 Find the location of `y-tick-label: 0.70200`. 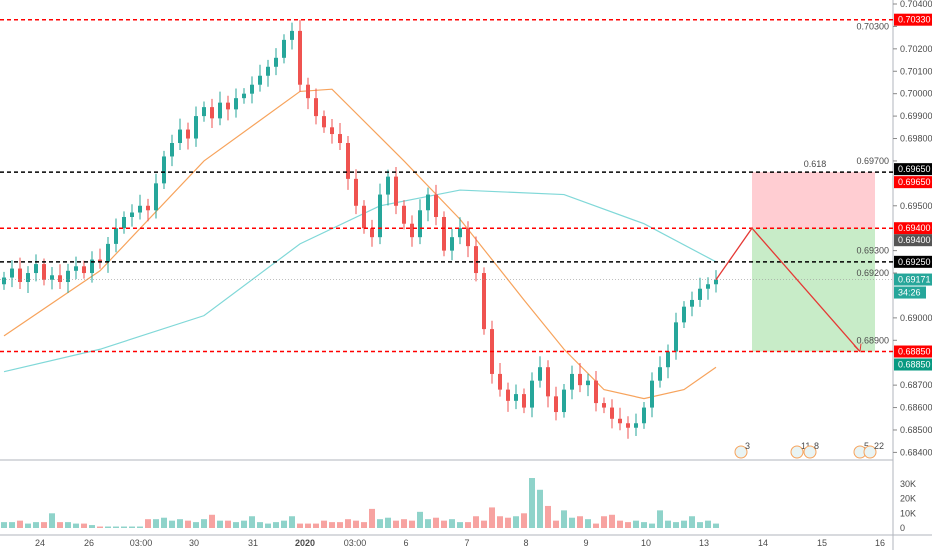

y-tick-label: 0.70200 is located at coordinates (916, 49).